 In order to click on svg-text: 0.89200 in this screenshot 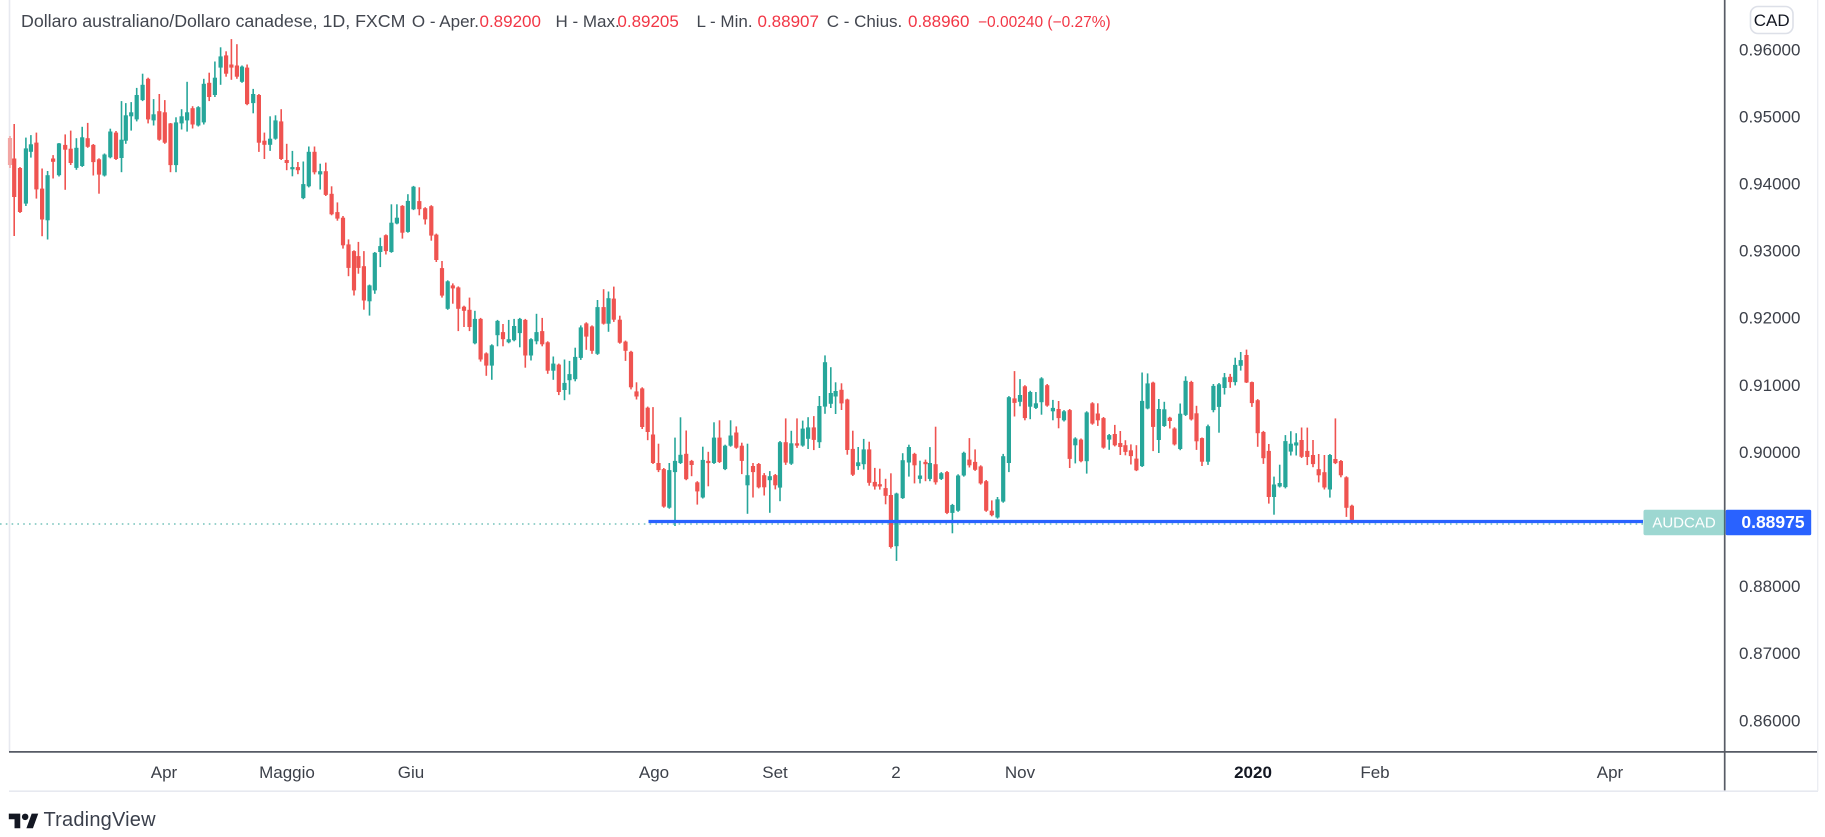, I will do `click(510, 21)`.